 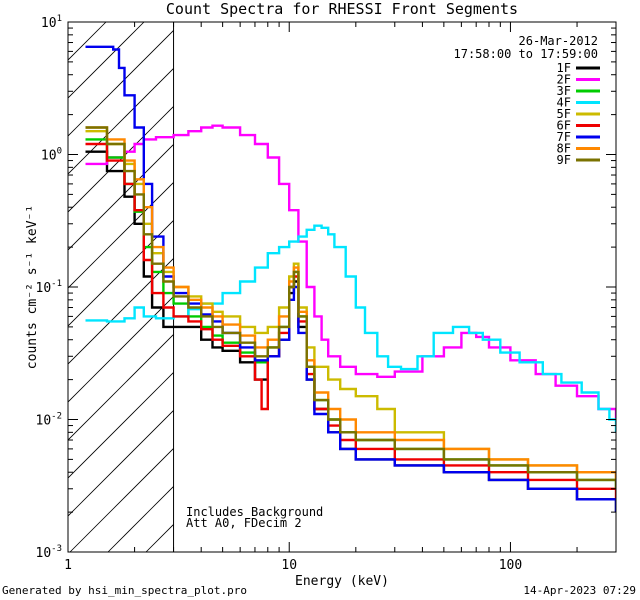 I want to click on x-tick-label: 10, so click(x=289, y=565).